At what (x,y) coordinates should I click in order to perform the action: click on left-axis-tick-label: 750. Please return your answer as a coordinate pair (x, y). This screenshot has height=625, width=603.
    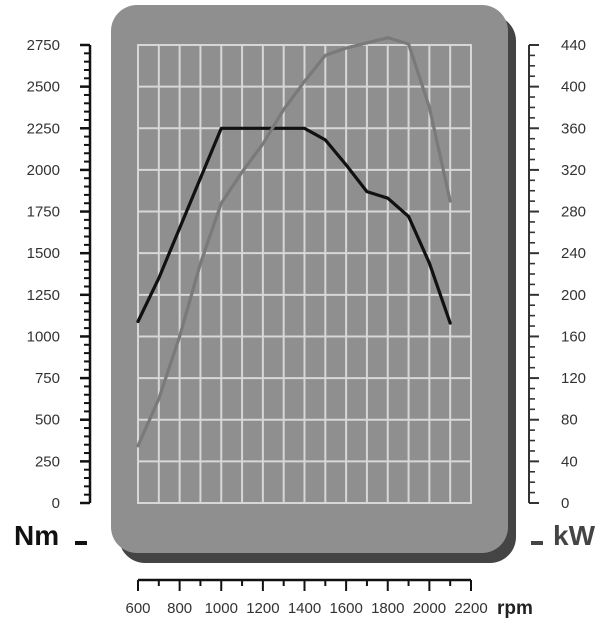
    Looking at the image, I should click on (47, 378).